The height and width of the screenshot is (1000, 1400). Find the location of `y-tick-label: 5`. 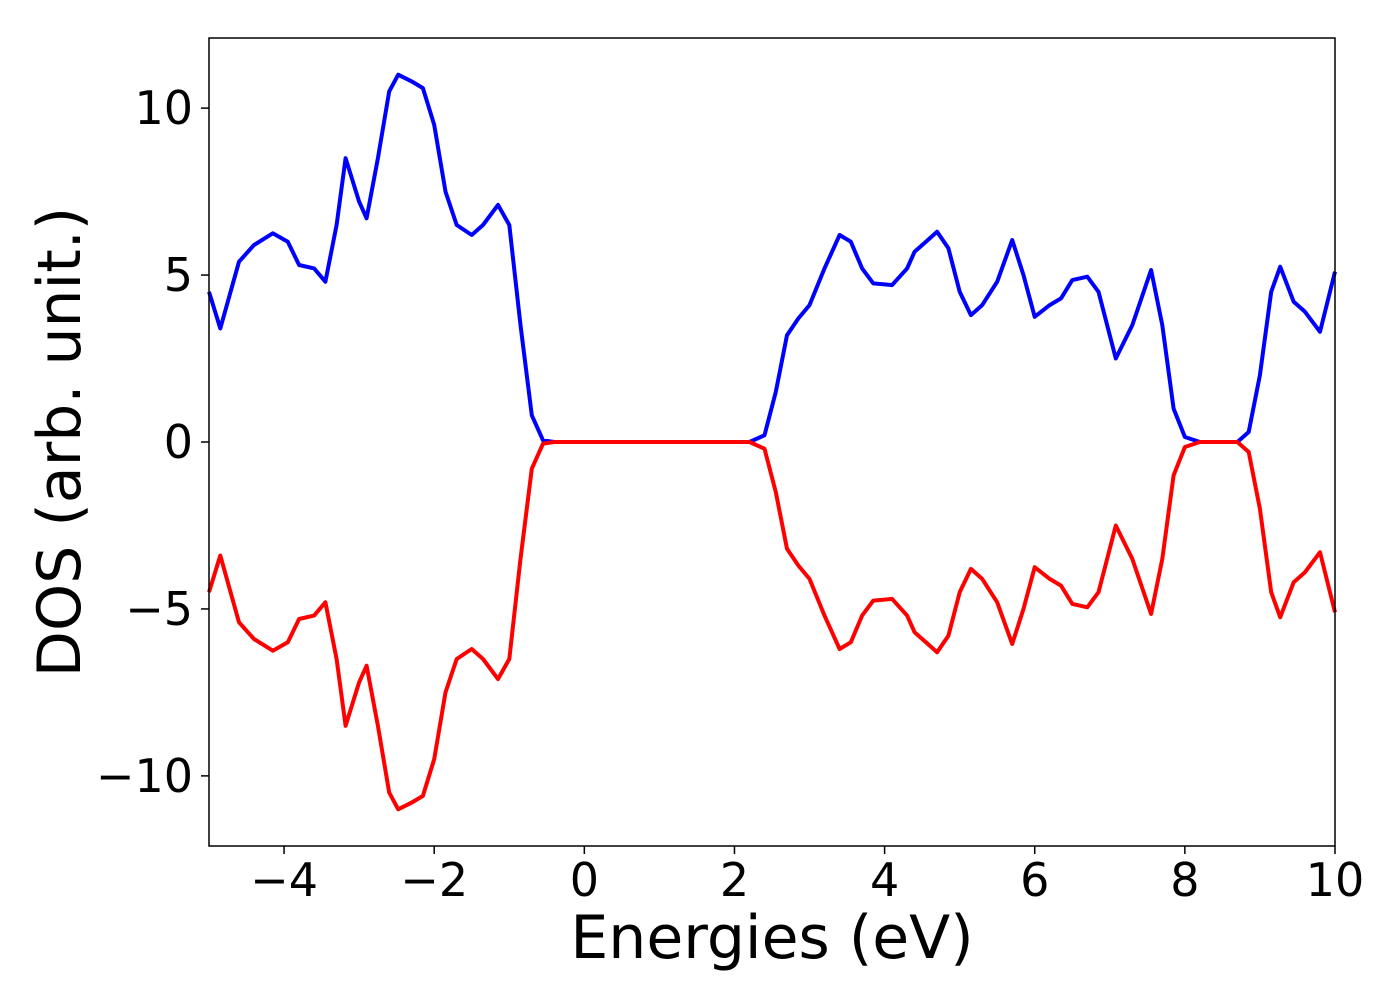

y-tick-label: 5 is located at coordinates (178, 275).